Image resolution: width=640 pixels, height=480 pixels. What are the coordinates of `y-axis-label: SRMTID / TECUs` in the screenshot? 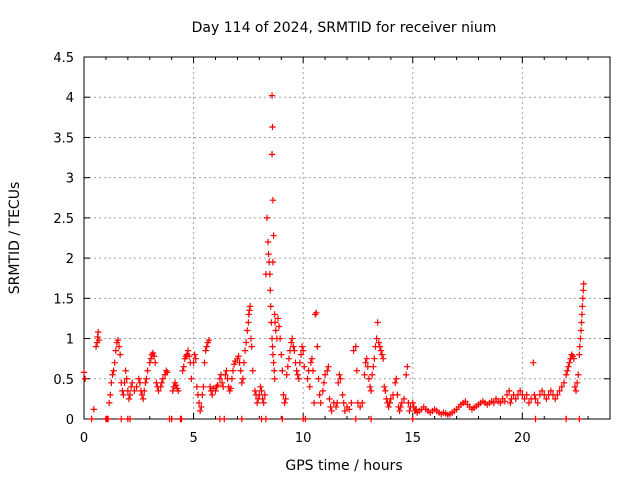 It's located at (15, 238).